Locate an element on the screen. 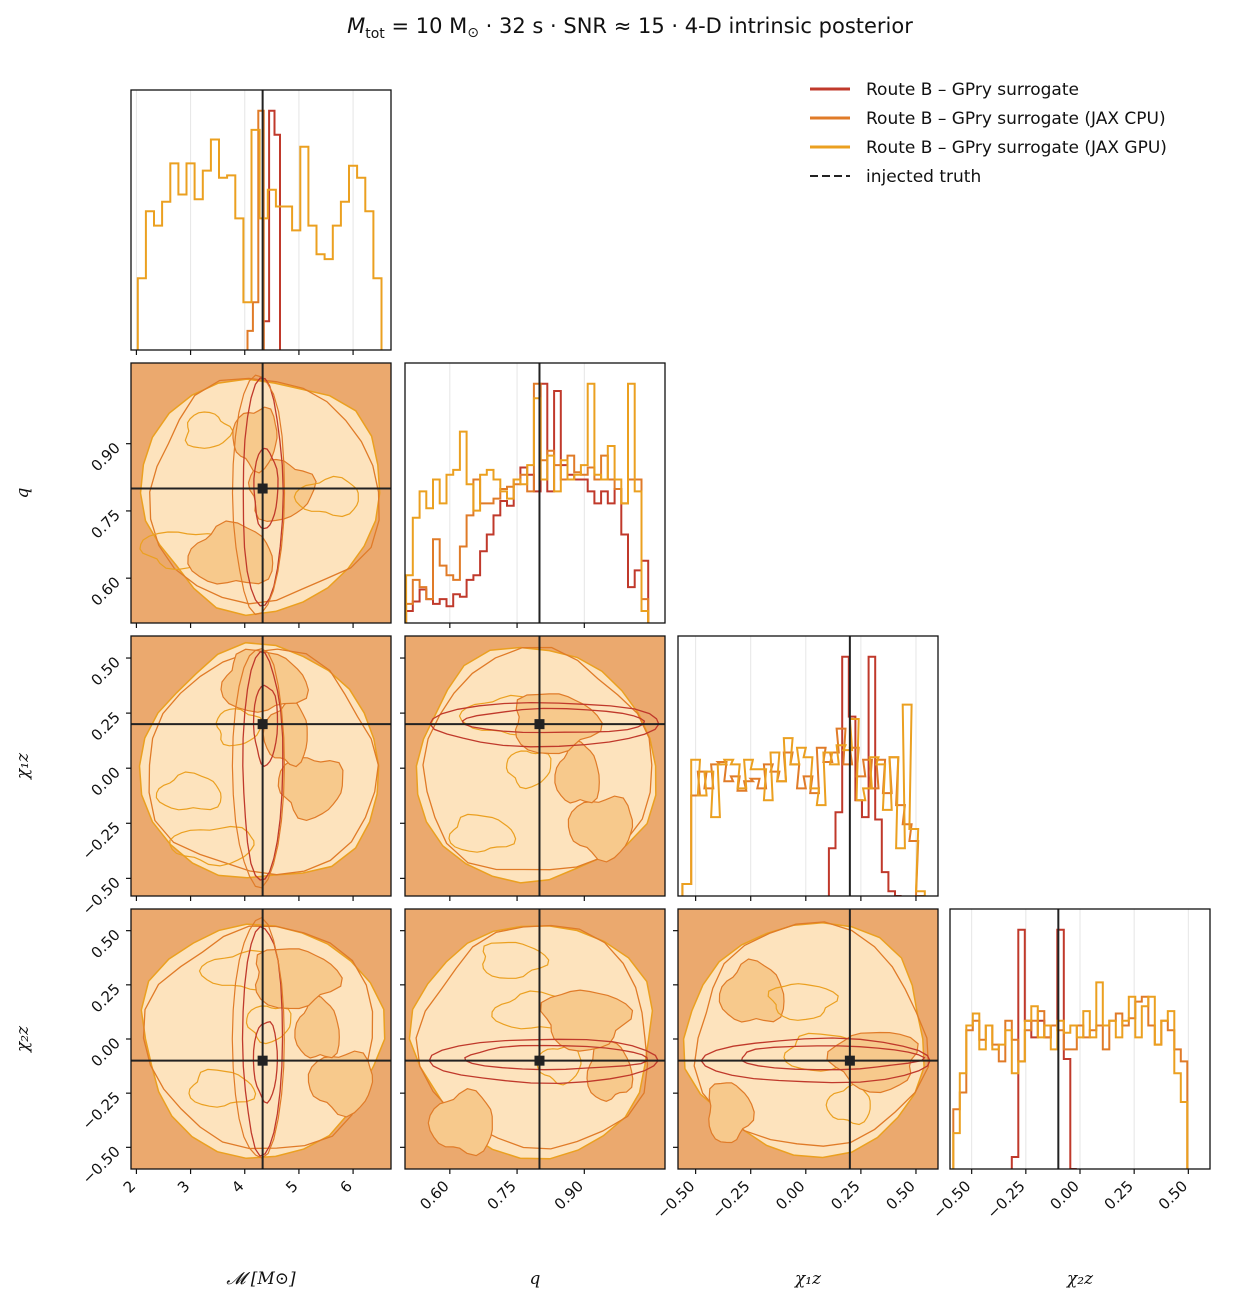 The width and height of the screenshot is (1239, 1302). legend-label: Route B – GPry surrogate (JAX GPU) is located at coordinates (1016, 148).